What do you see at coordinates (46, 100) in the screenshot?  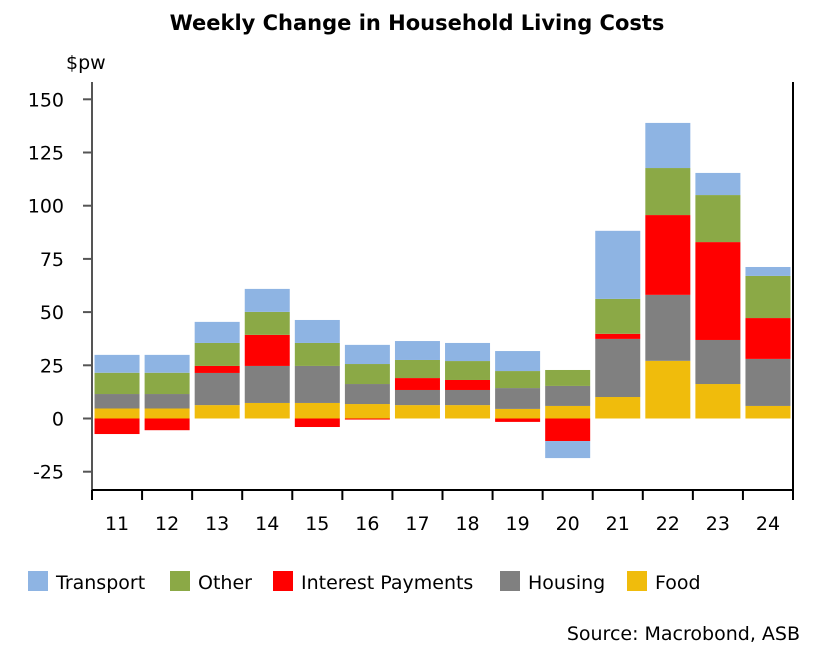 I see `y-tick-label: 150` at bounding box center [46, 100].